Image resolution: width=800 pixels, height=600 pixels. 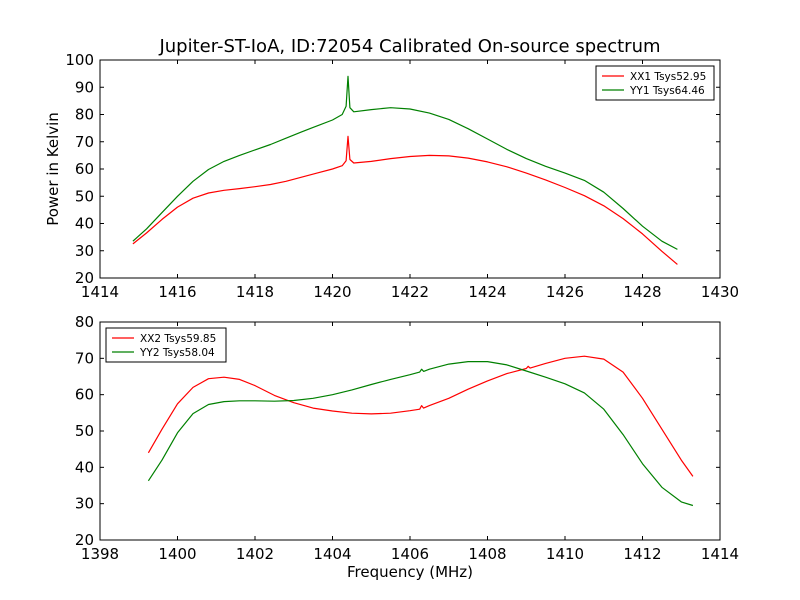 I want to click on x-tick-label: 1402, so click(x=255, y=554).